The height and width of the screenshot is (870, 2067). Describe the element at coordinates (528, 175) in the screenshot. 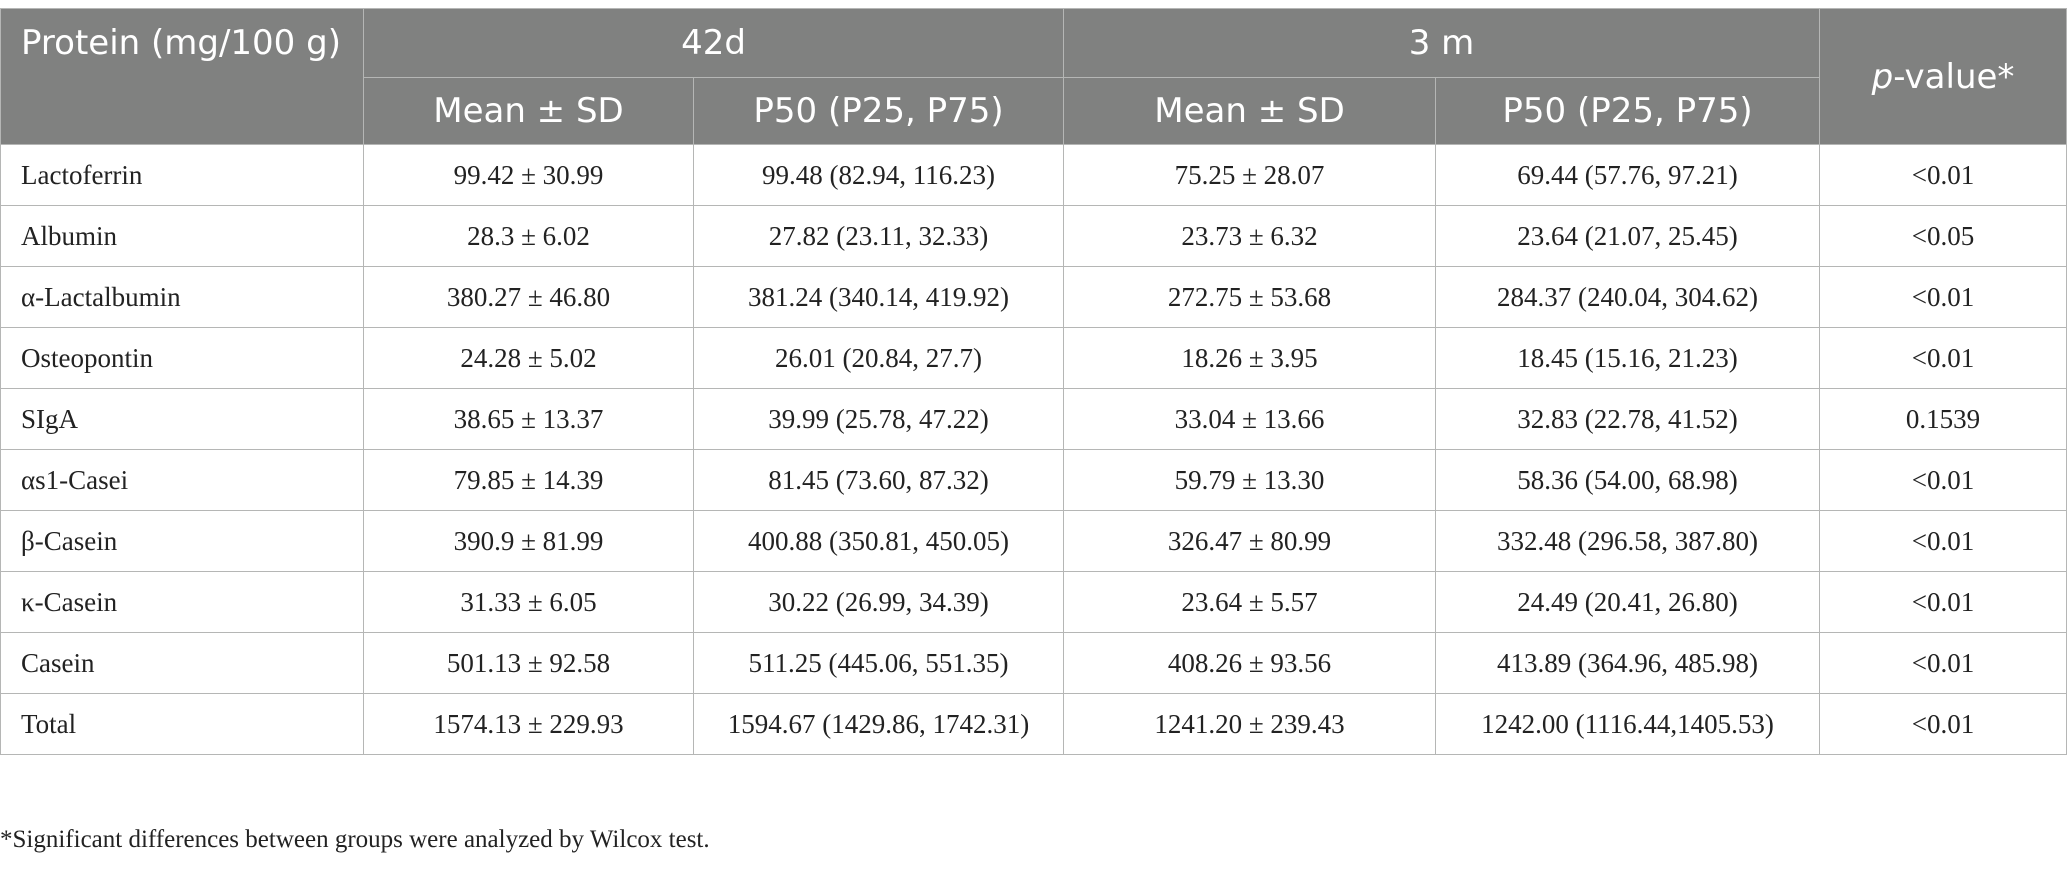

I see `cell-42d-mean-sd: 99.42 ± 30.99` at that location.